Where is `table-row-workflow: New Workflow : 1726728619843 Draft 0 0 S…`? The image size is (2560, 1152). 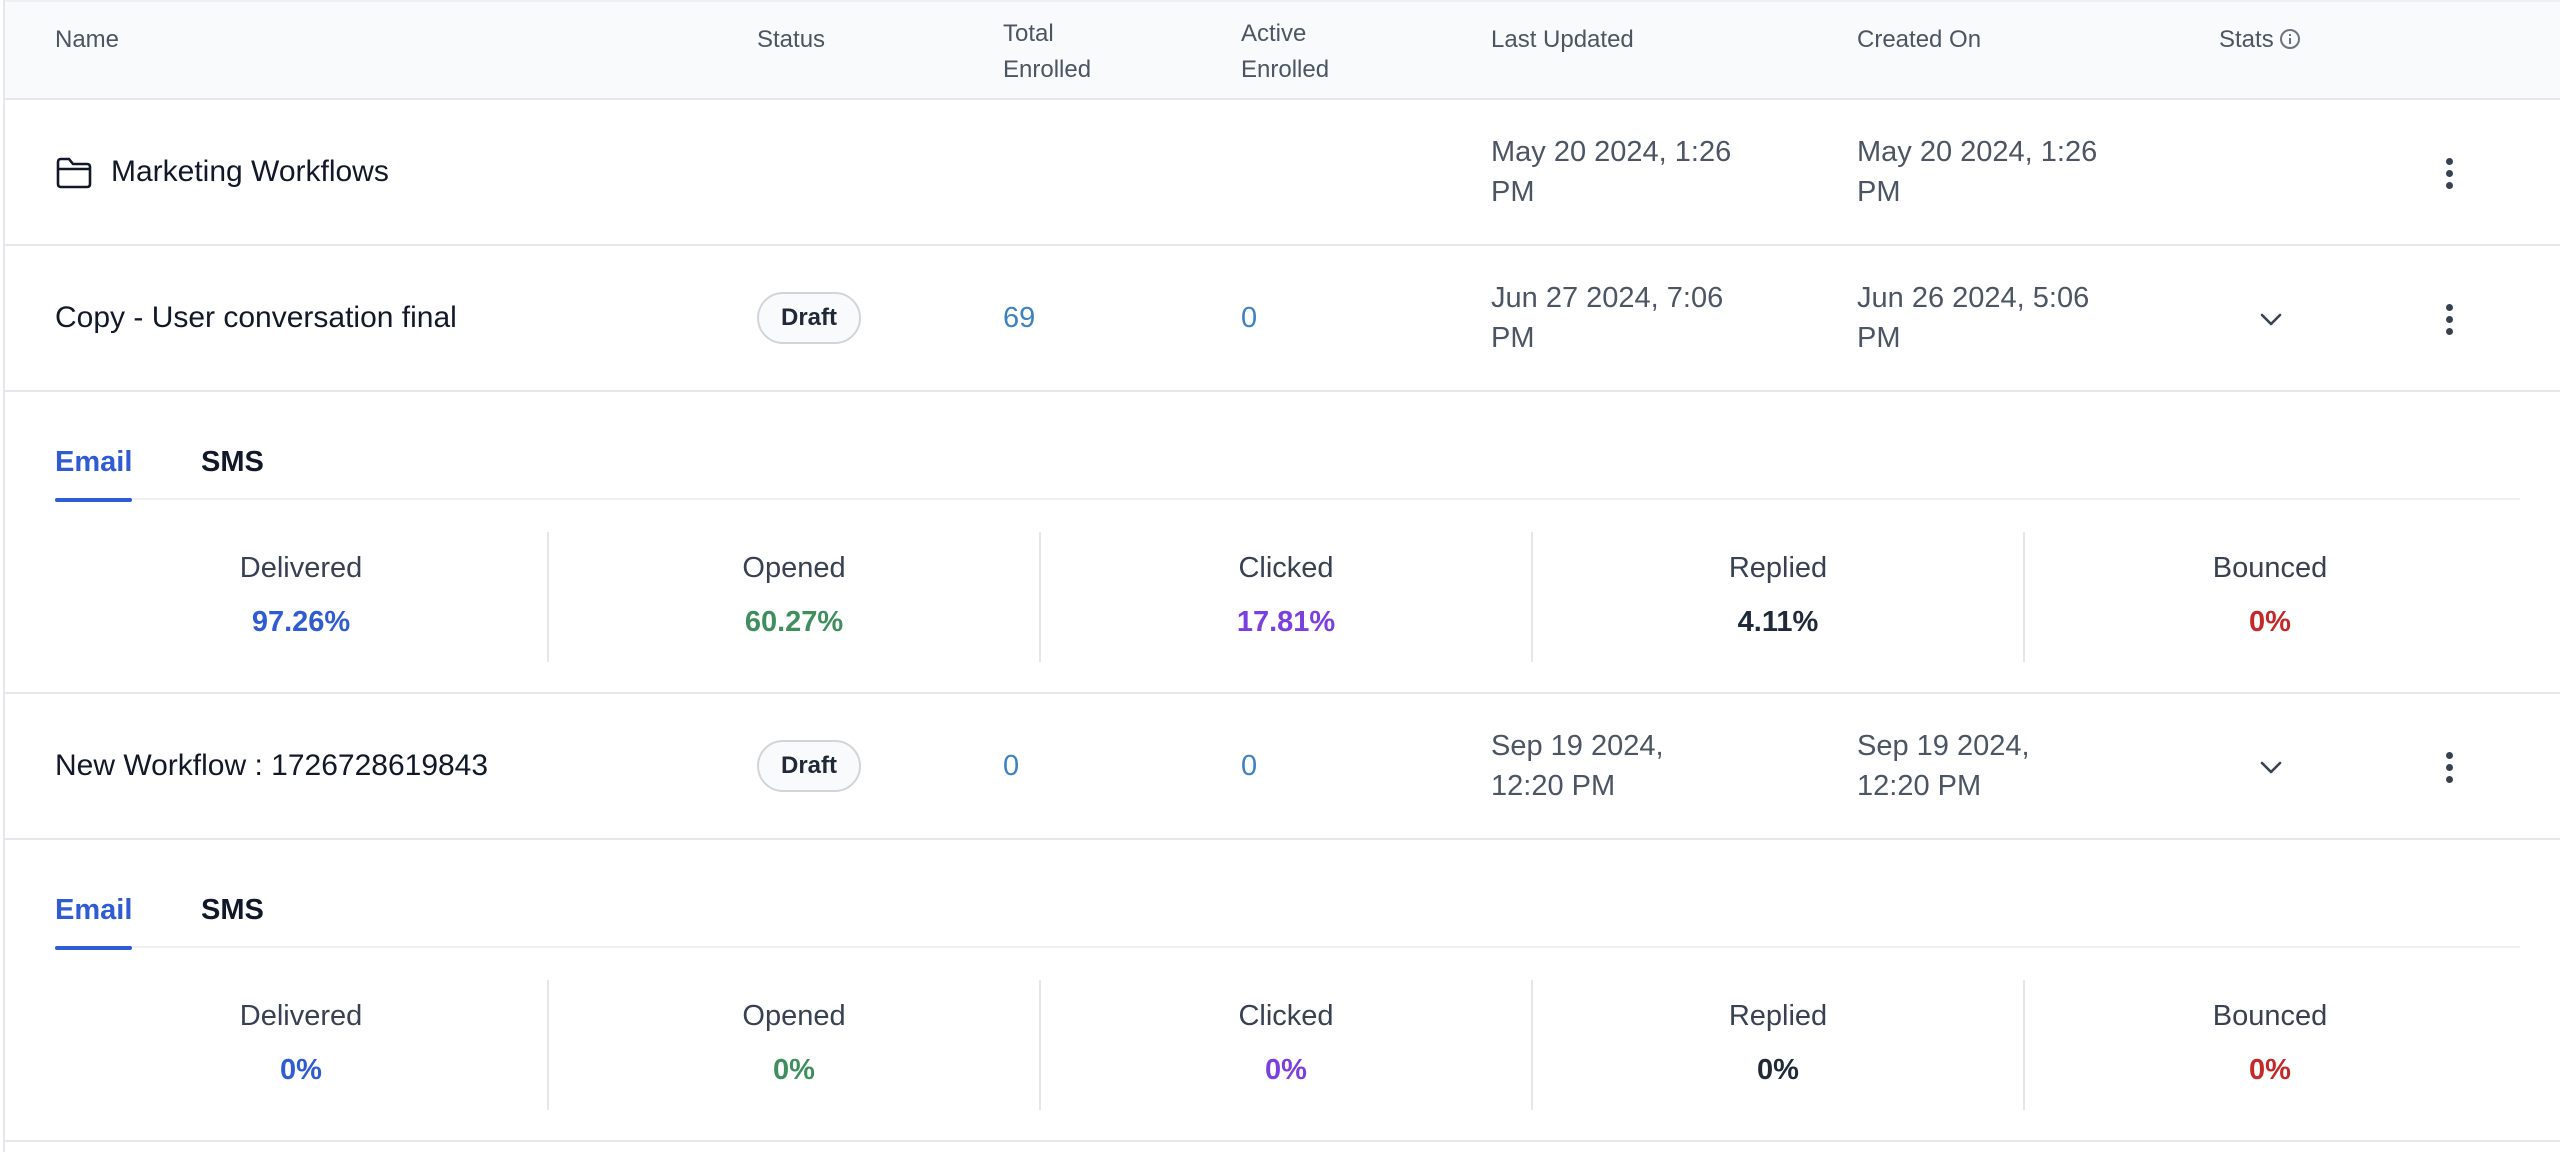
table-row-workflow: New Workflow : 1726728619843 Draft 0 0 S… is located at coordinates (1282, 767).